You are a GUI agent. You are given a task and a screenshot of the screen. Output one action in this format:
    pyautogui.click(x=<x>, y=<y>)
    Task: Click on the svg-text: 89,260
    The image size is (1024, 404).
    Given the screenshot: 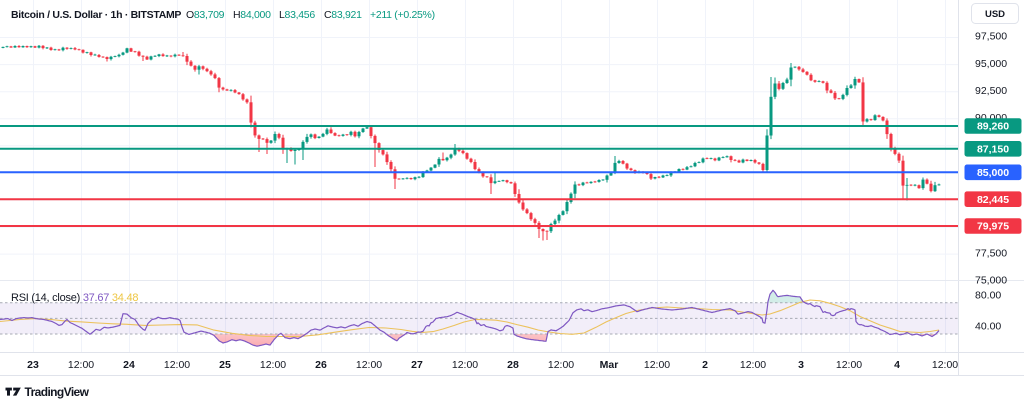 What is the action you would take?
    pyautogui.click(x=993, y=127)
    